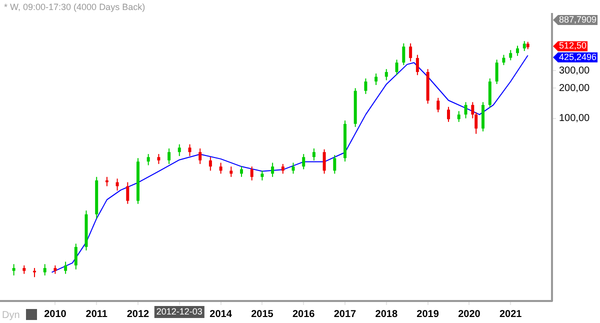  What do you see at coordinates (578, 19) in the screenshot?
I see `text: 887,7909` at bounding box center [578, 19].